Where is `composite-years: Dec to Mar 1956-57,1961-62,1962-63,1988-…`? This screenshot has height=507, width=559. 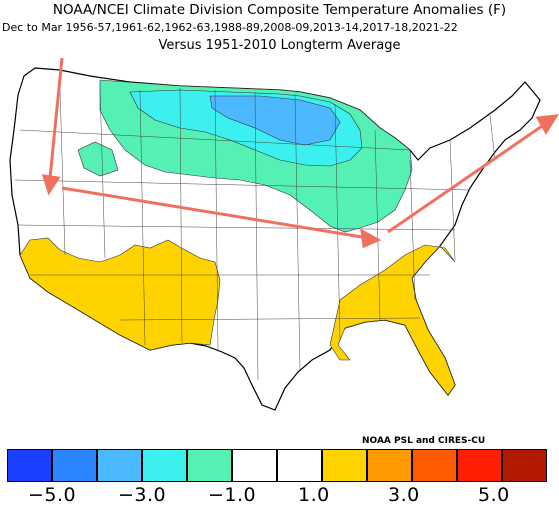
composite-years: Dec to Mar 1956-57,1961-62,1962-63,1988-… is located at coordinates (230, 27).